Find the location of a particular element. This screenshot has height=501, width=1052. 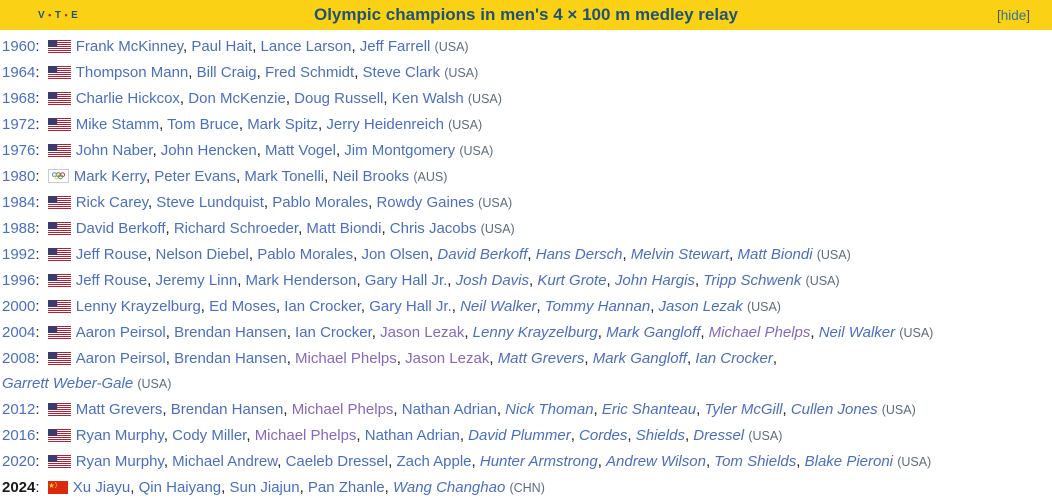

swimmer-link: Matt Grevers is located at coordinates (541, 358).